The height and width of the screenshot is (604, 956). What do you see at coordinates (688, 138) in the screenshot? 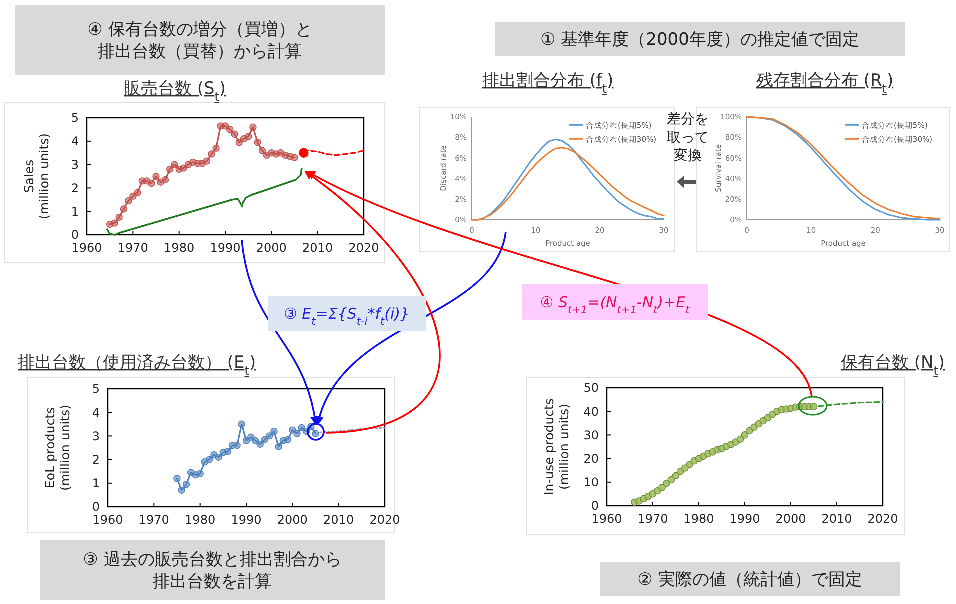
I see `text: 差分を取って変換` at bounding box center [688, 138].